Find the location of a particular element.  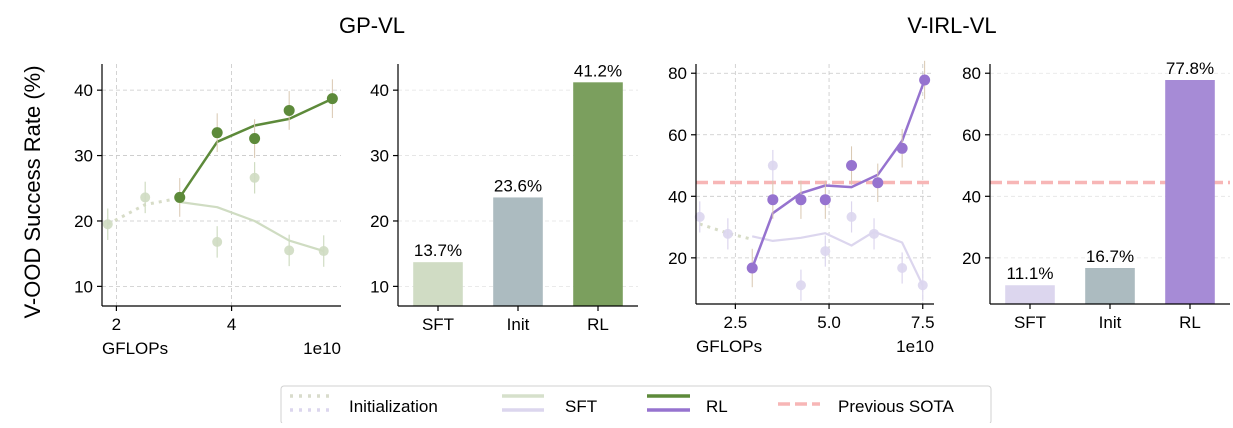

virl_bar-ytick-label-3: 80 is located at coordinates (971, 73).